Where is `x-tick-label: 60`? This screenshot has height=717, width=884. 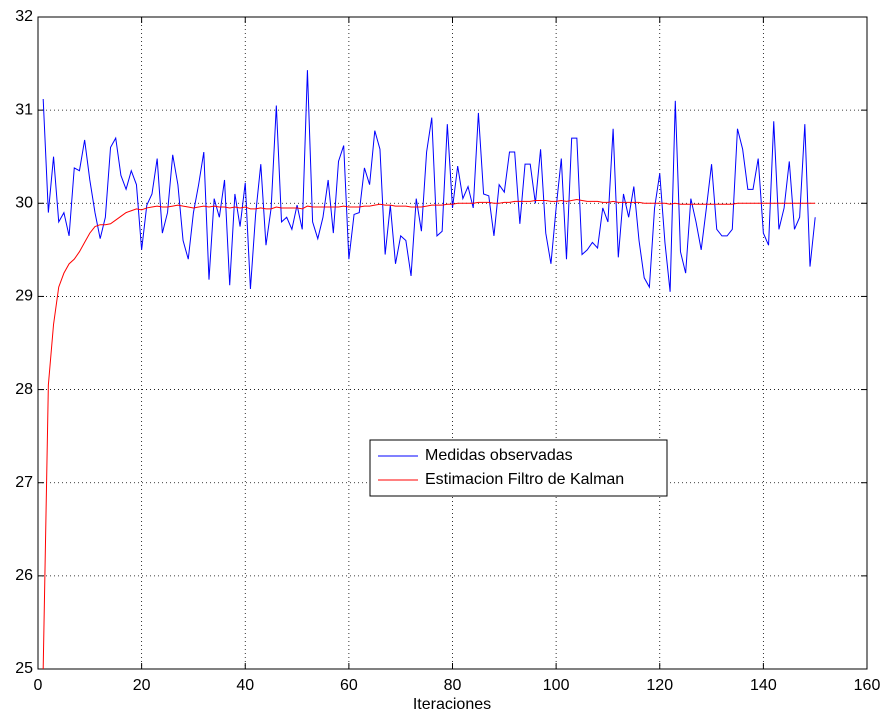 x-tick-label: 60 is located at coordinates (349, 685).